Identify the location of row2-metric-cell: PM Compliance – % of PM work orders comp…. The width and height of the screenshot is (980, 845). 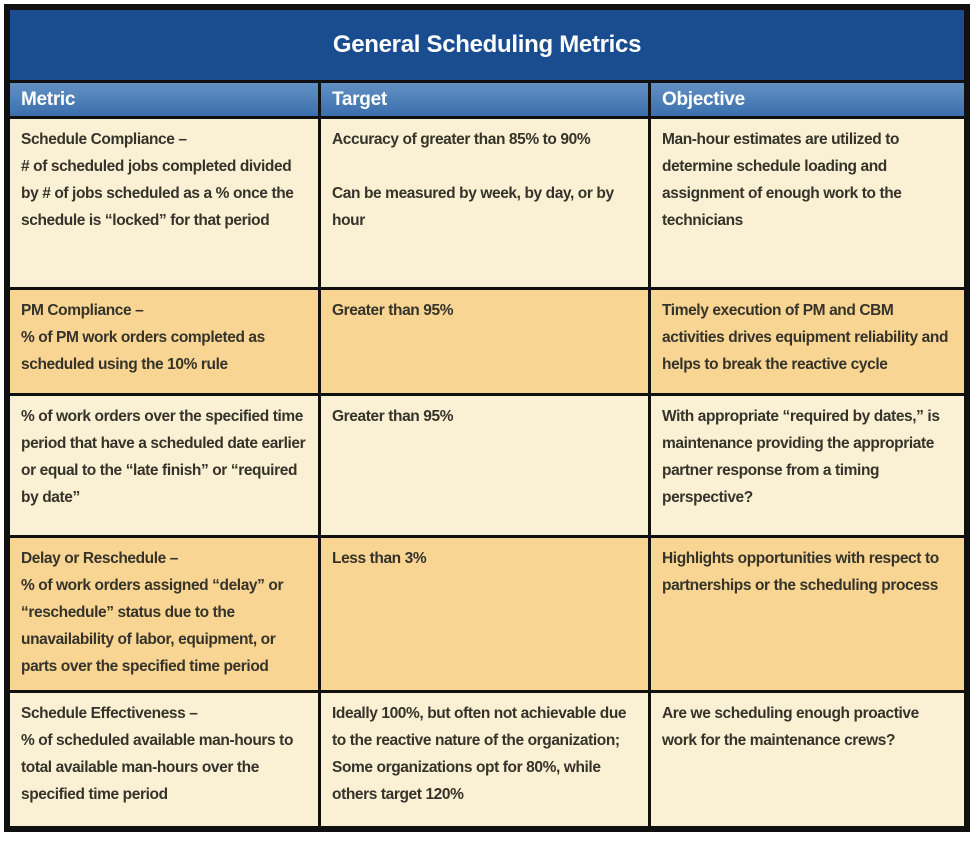
(164, 341).